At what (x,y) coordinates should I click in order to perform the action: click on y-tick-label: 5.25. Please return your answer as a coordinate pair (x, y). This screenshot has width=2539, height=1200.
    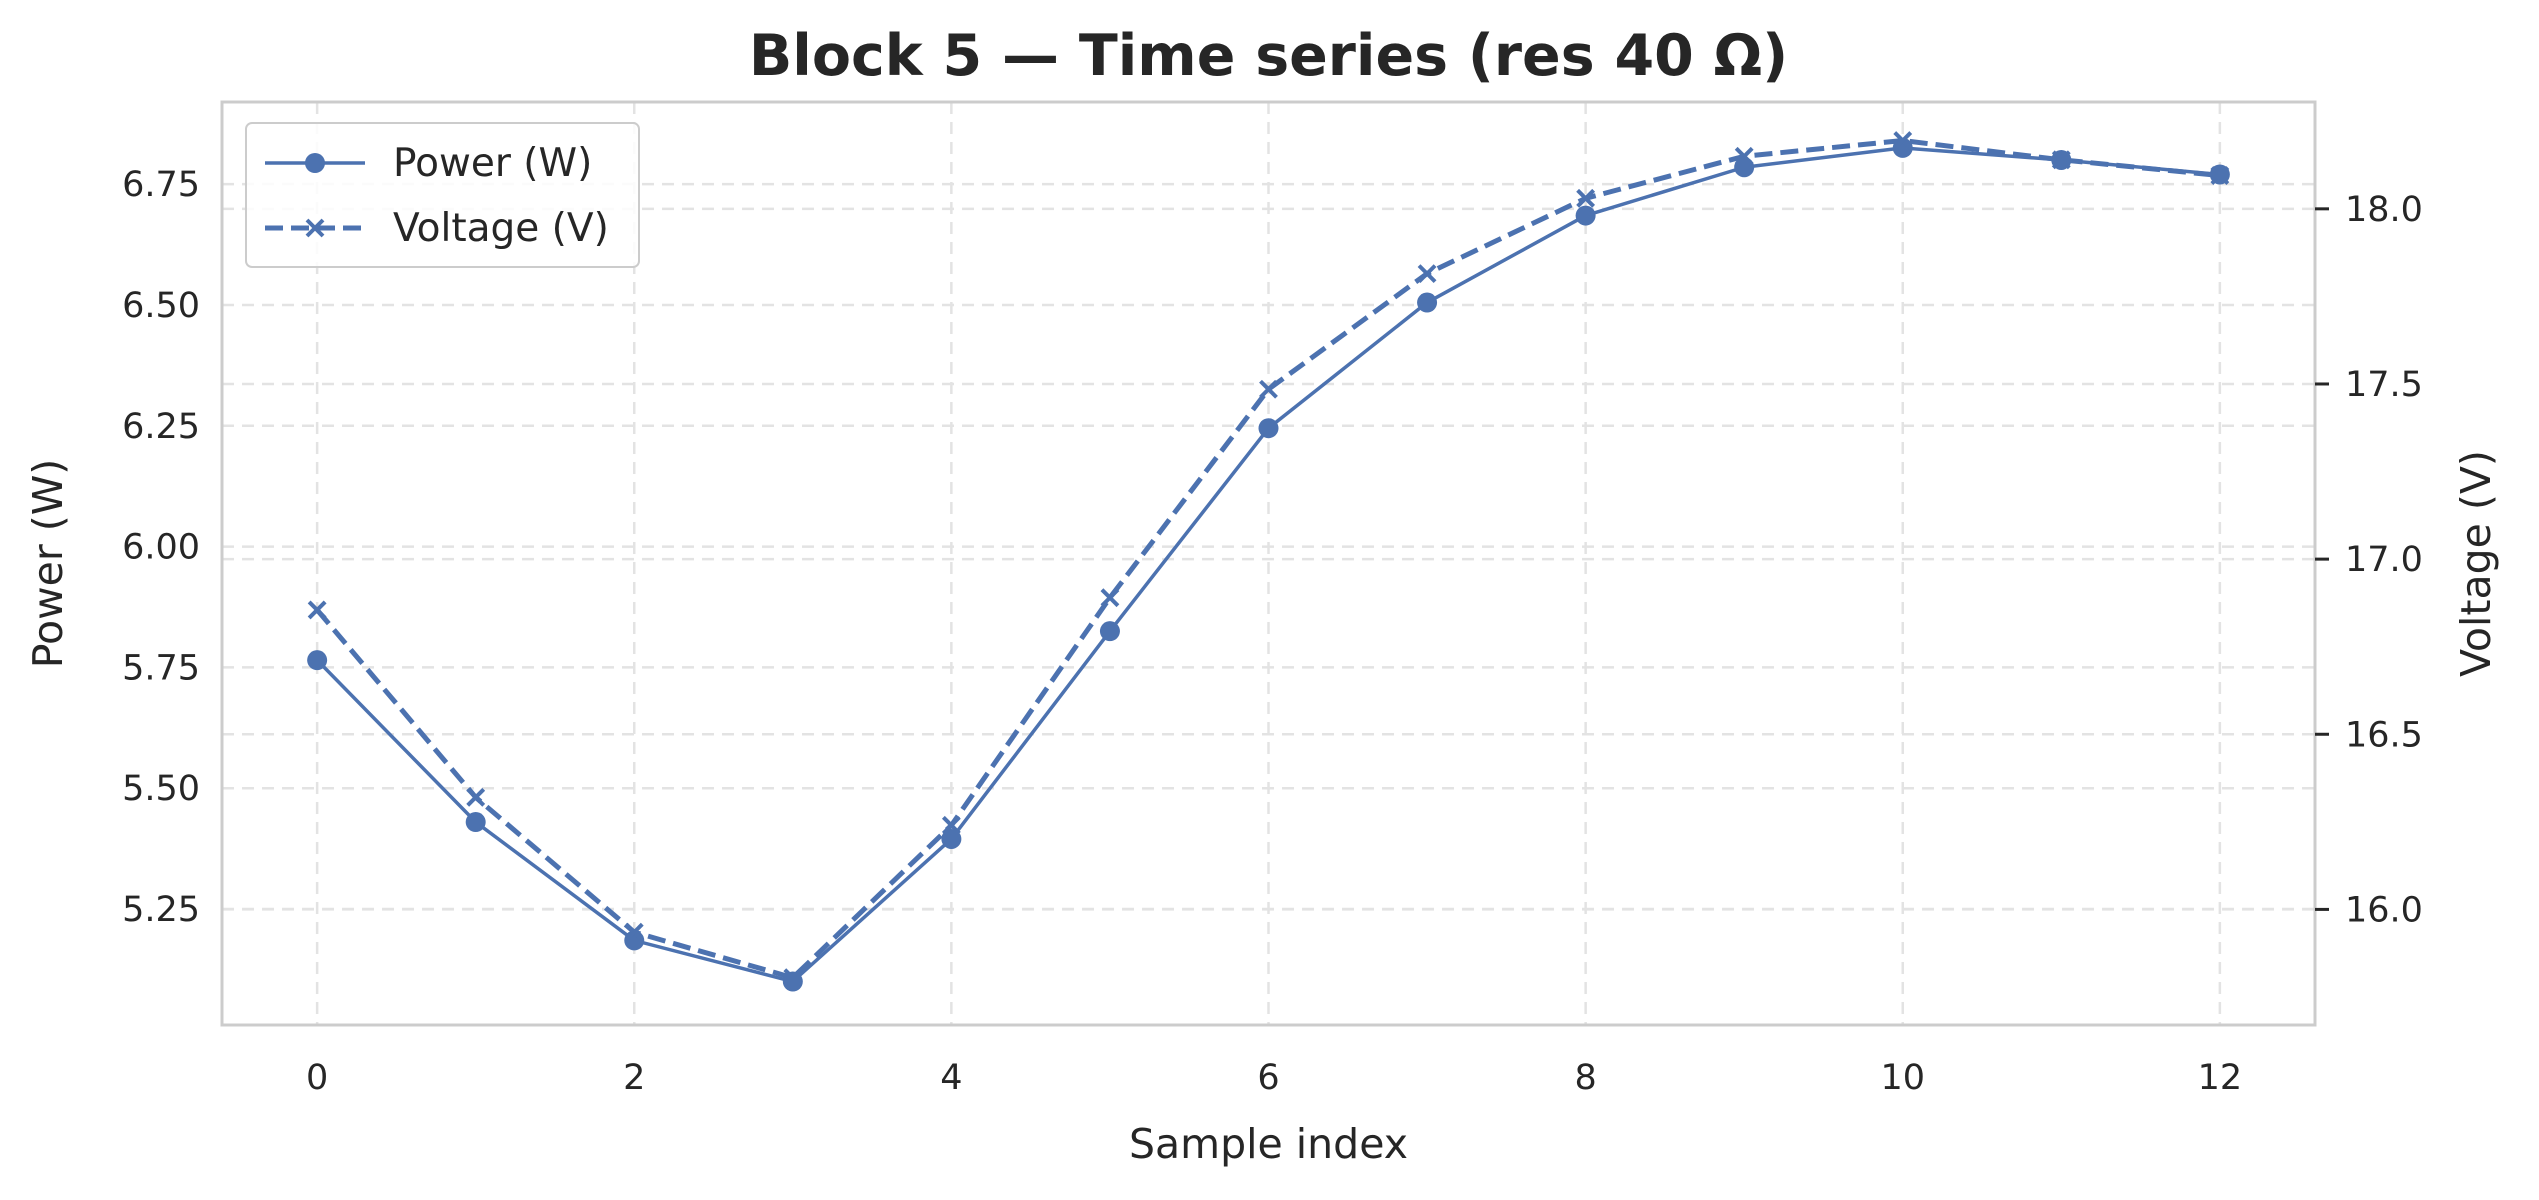
    Looking at the image, I should click on (161, 910).